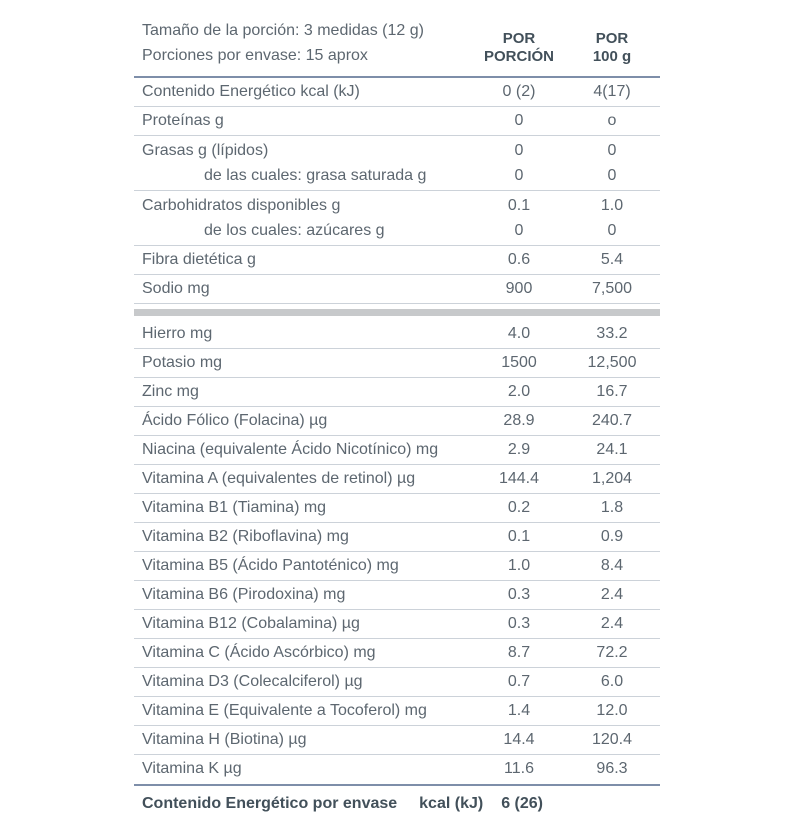 The height and width of the screenshot is (813, 800). I want to click on nutrient-row: Vitamina B5 (Ácido Pantoténico) mg 1.0 8.4, so click(397, 566).